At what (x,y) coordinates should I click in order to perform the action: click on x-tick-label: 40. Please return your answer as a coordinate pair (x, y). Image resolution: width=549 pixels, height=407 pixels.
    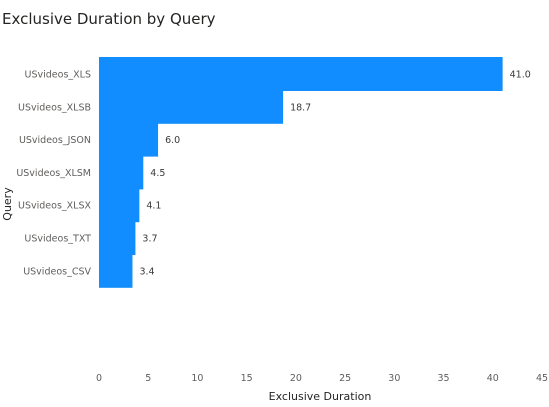
    Looking at the image, I should click on (493, 378).